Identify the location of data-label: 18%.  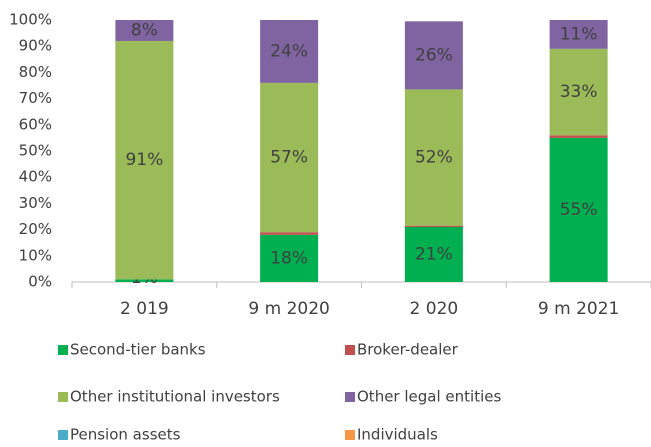
(289, 258).